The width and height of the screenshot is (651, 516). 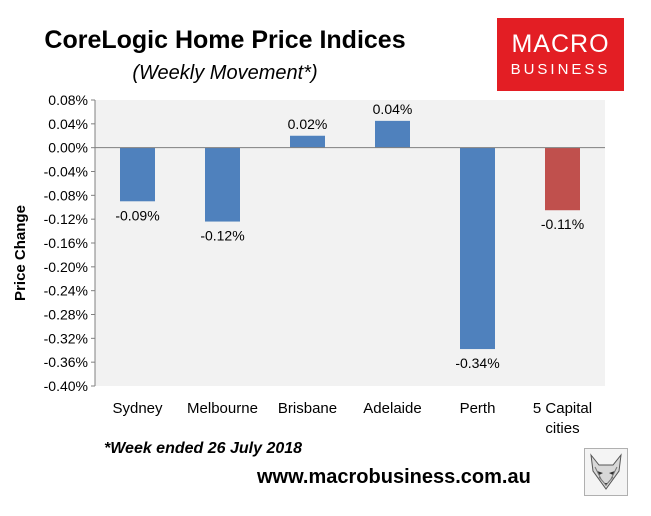 I want to click on y-tick-label: -0.32%, so click(x=66, y=338).